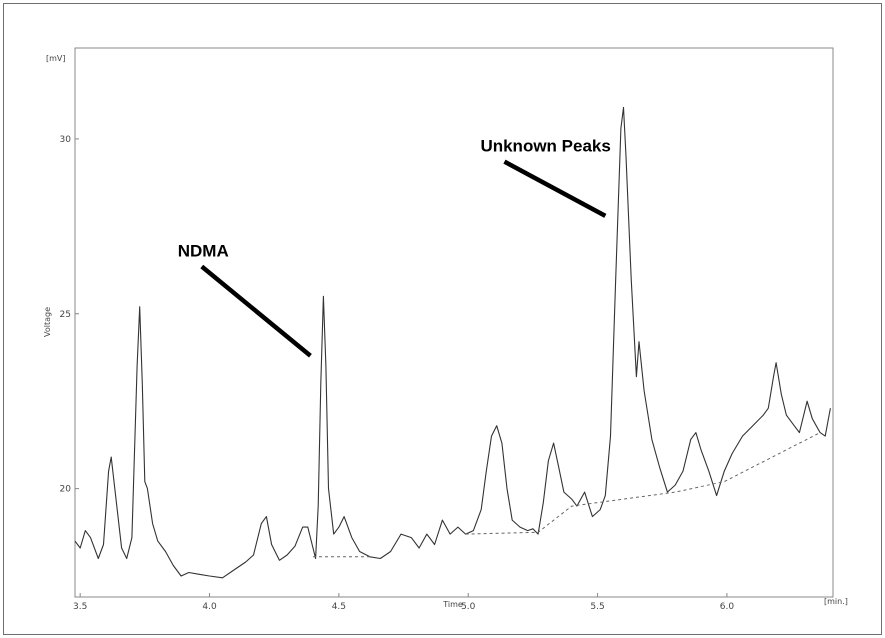  I want to click on annotation-label: Unknown Peaks, so click(545, 146).